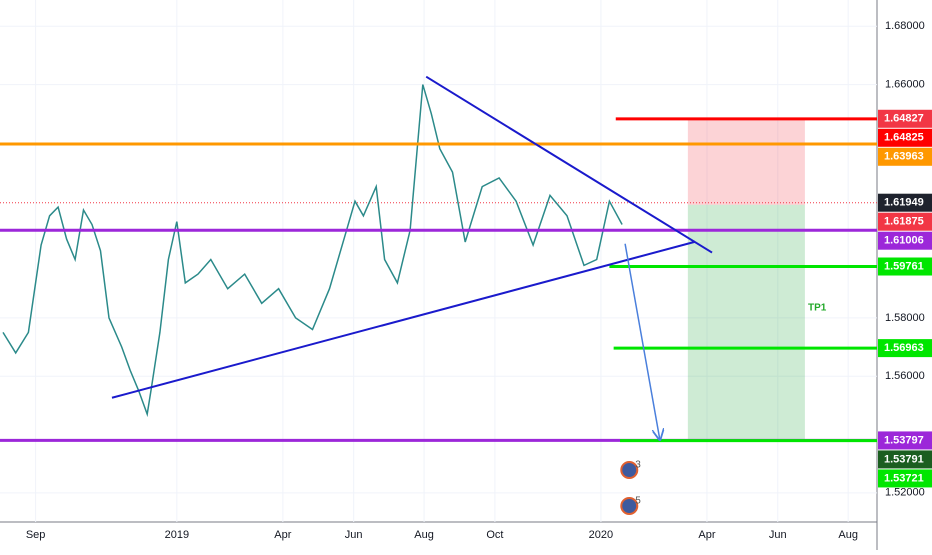  What do you see at coordinates (601, 535) in the screenshot?
I see `x-tick-label: 2020` at bounding box center [601, 535].